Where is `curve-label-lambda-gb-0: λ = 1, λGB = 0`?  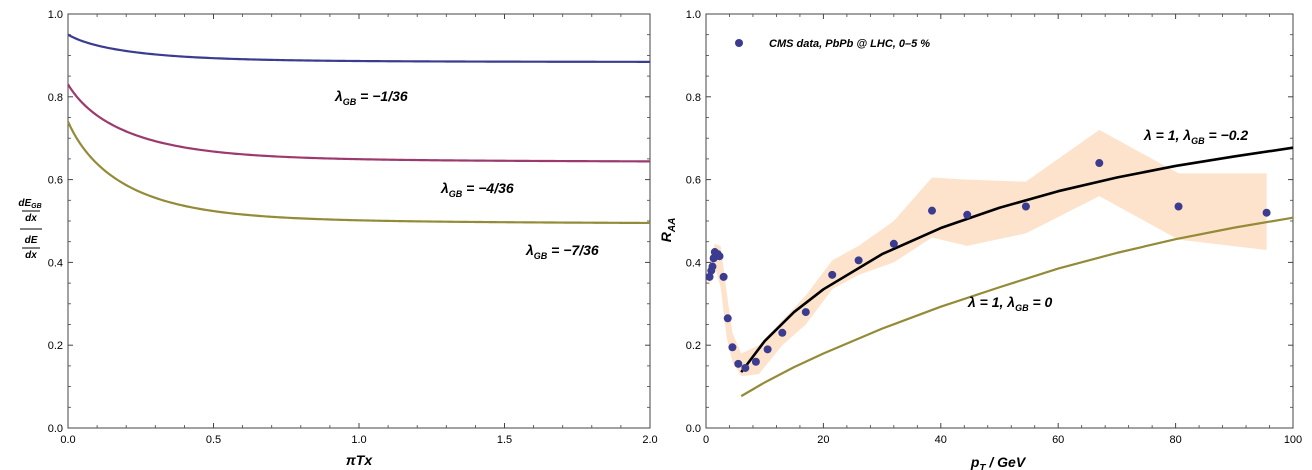
curve-label-lambda-gb-0: λ = 1, λGB = 0 is located at coordinates (1010, 303).